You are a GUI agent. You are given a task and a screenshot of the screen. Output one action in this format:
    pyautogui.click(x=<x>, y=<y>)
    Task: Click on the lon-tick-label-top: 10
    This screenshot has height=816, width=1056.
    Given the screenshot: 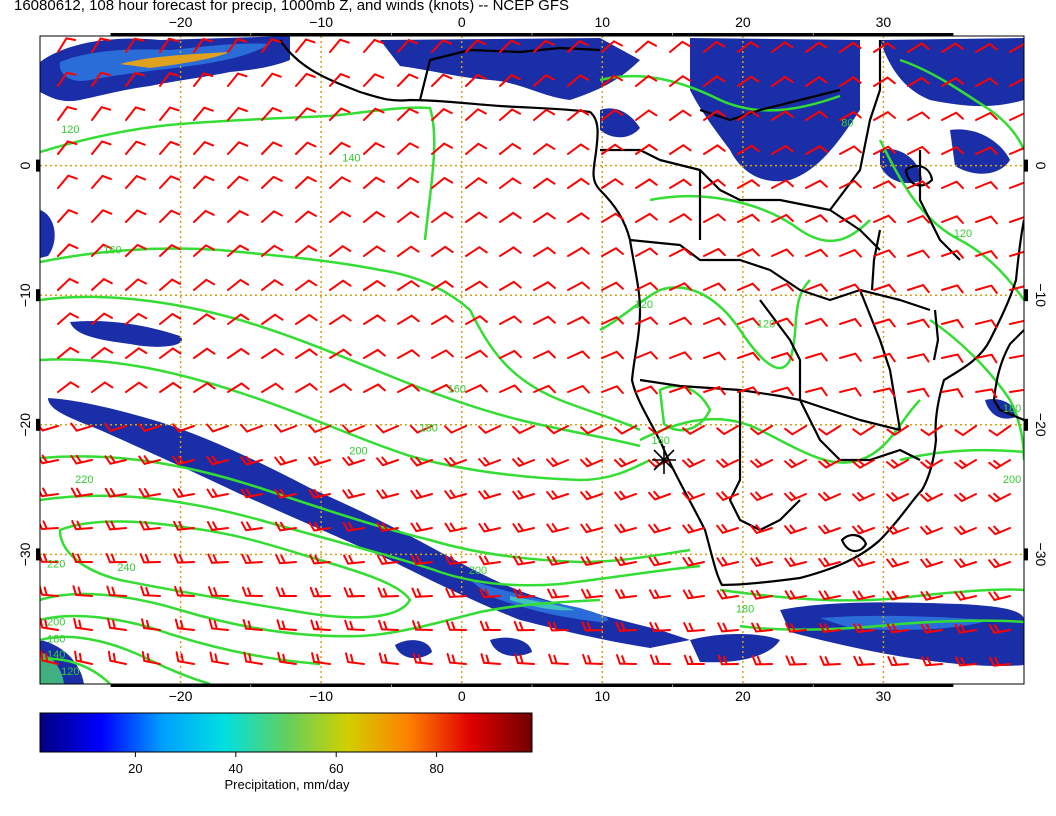 What is the action you would take?
    pyautogui.click(x=602, y=22)
    